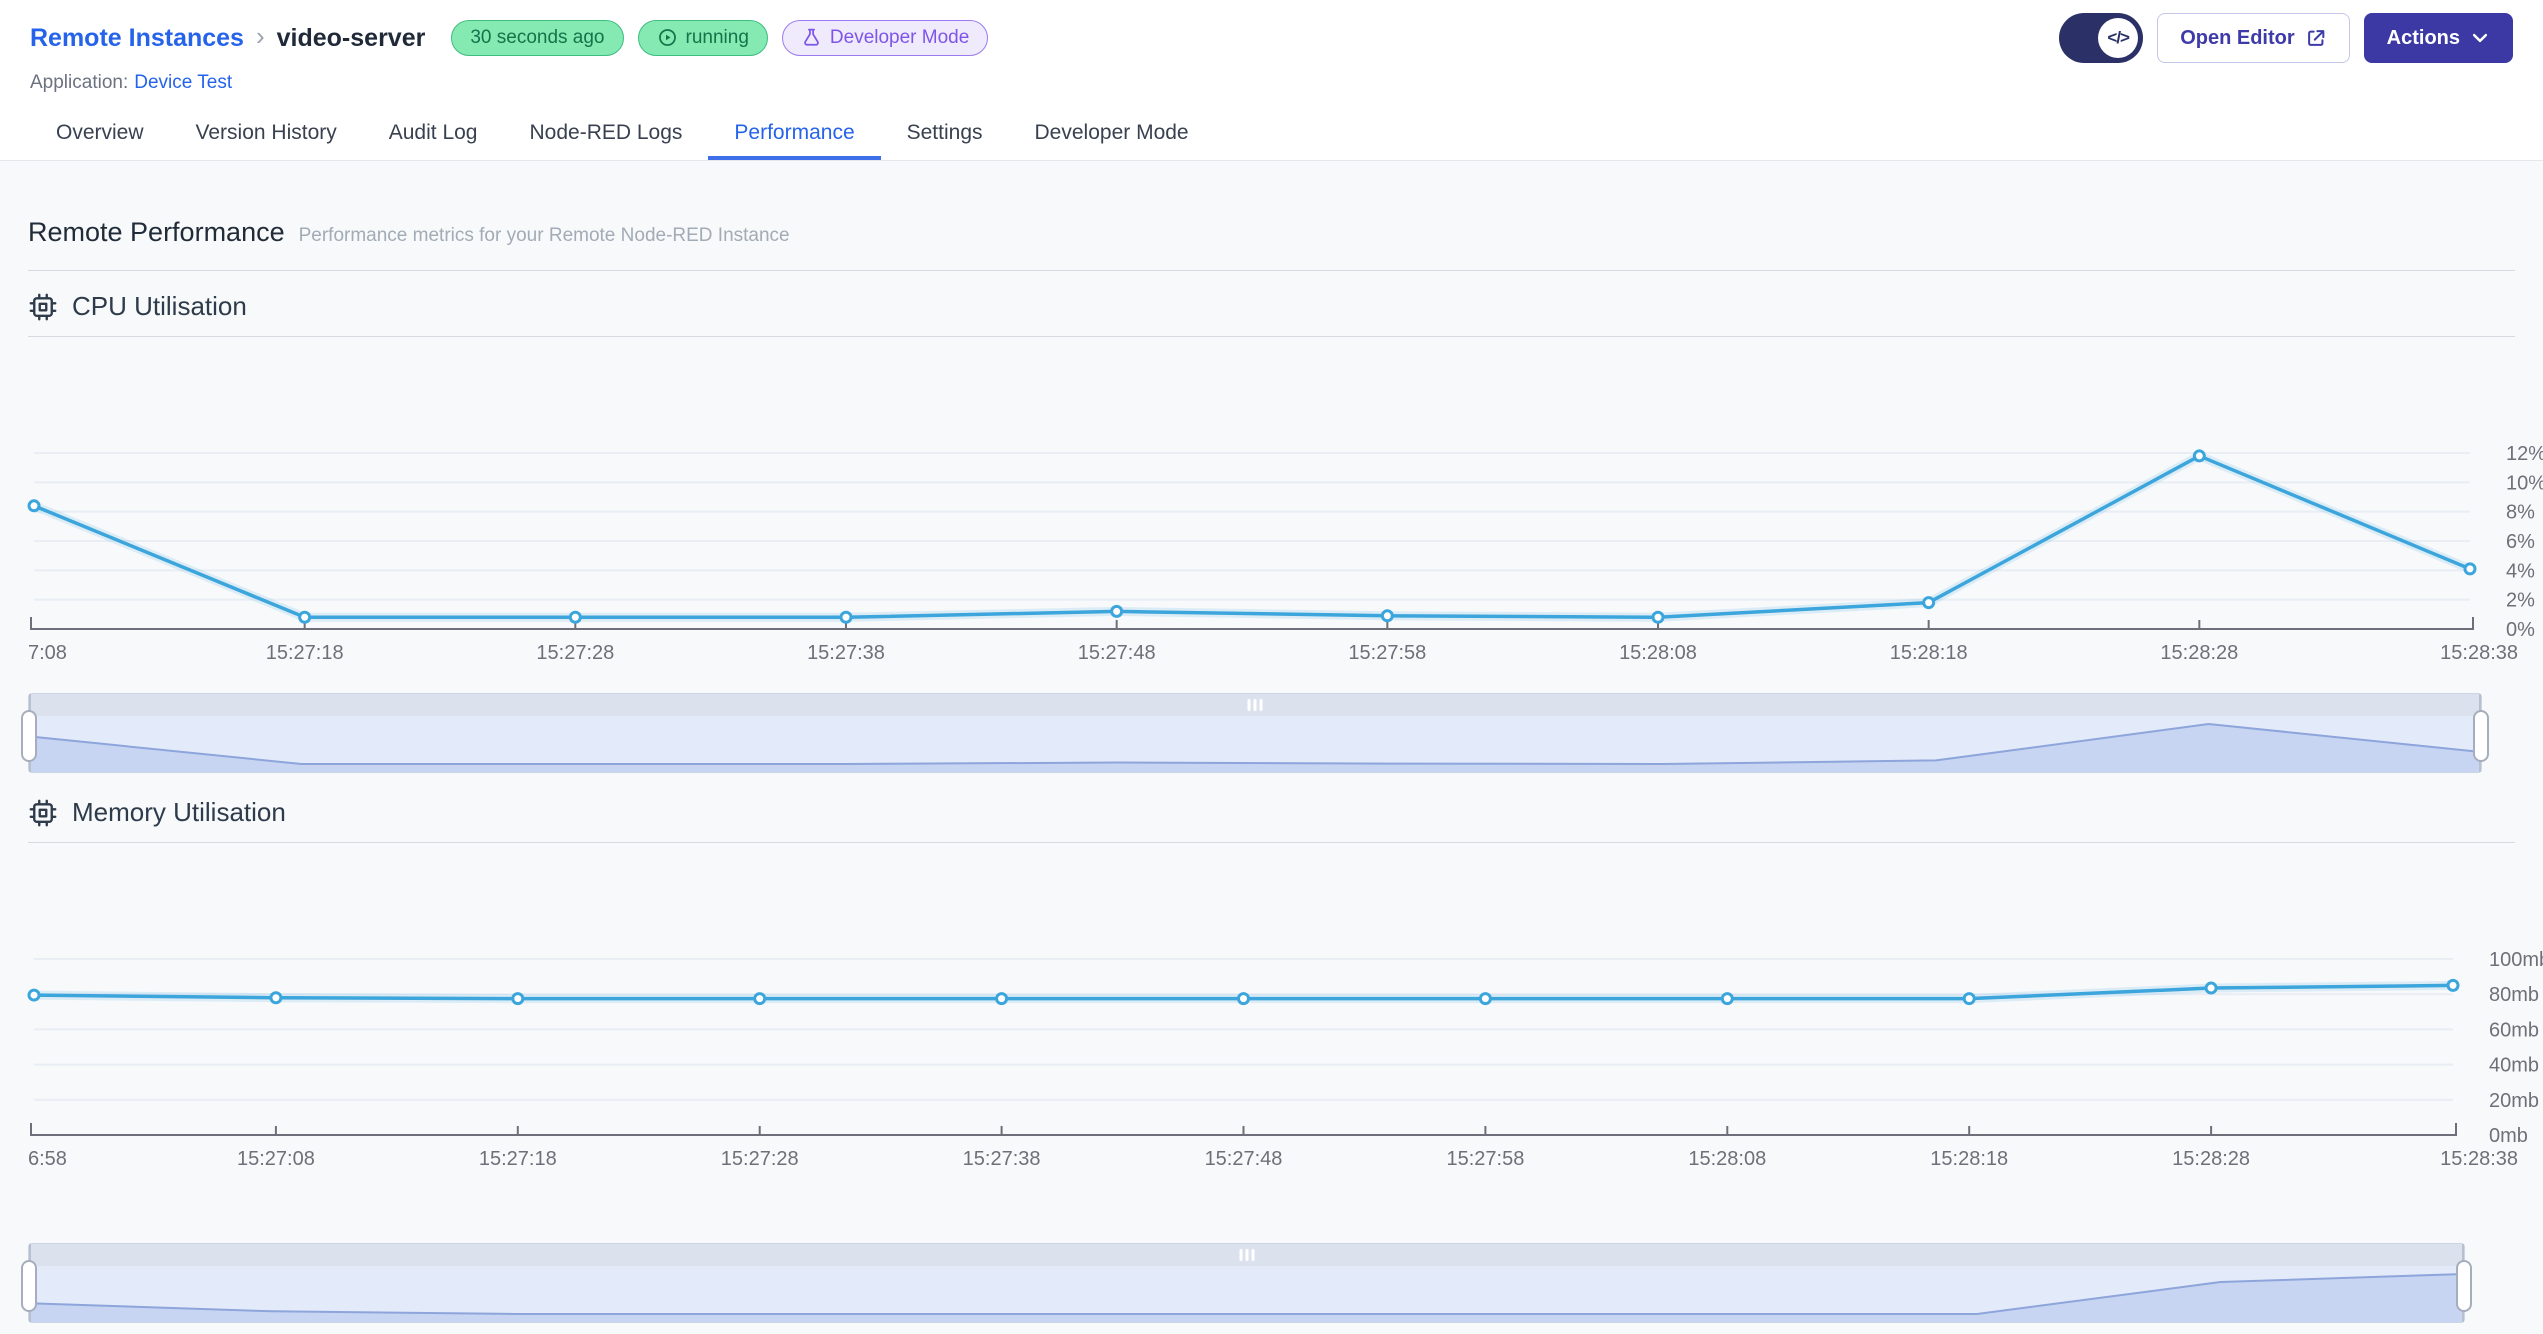 This screenshot has height=1334, width=2543. What do you see at coordinates (2520, 630) in the screenshot?
I see `svg-text: 0%` at bounding box center [2520, 630].